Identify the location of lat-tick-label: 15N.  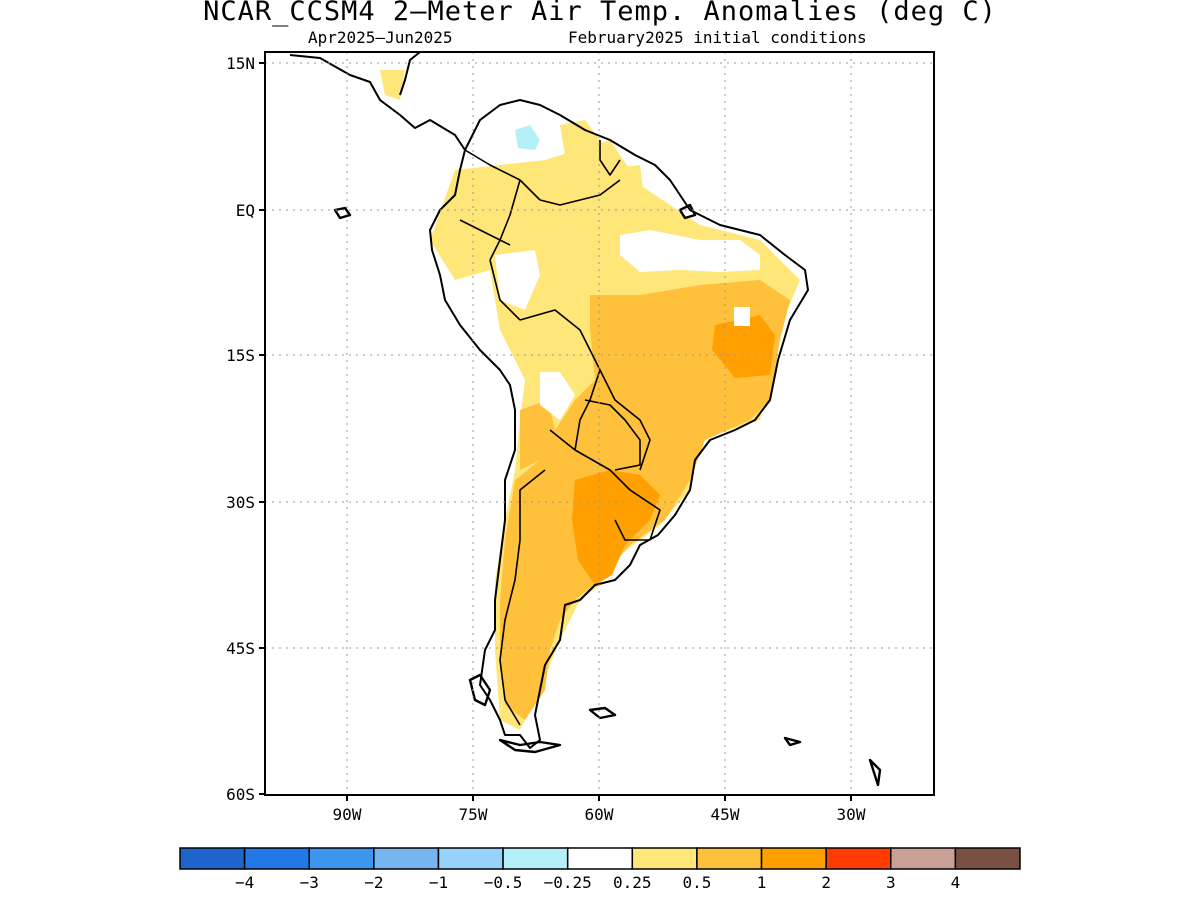
(240, 63).